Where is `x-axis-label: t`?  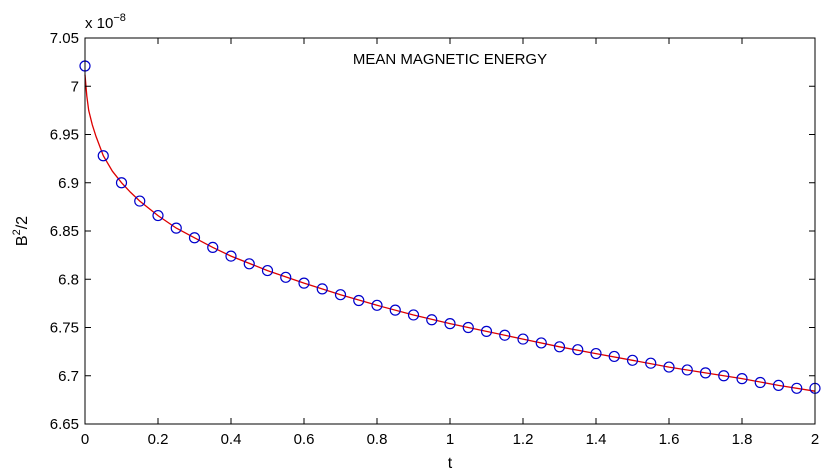
x-axis-label: t is located at coordinates (450, 463).